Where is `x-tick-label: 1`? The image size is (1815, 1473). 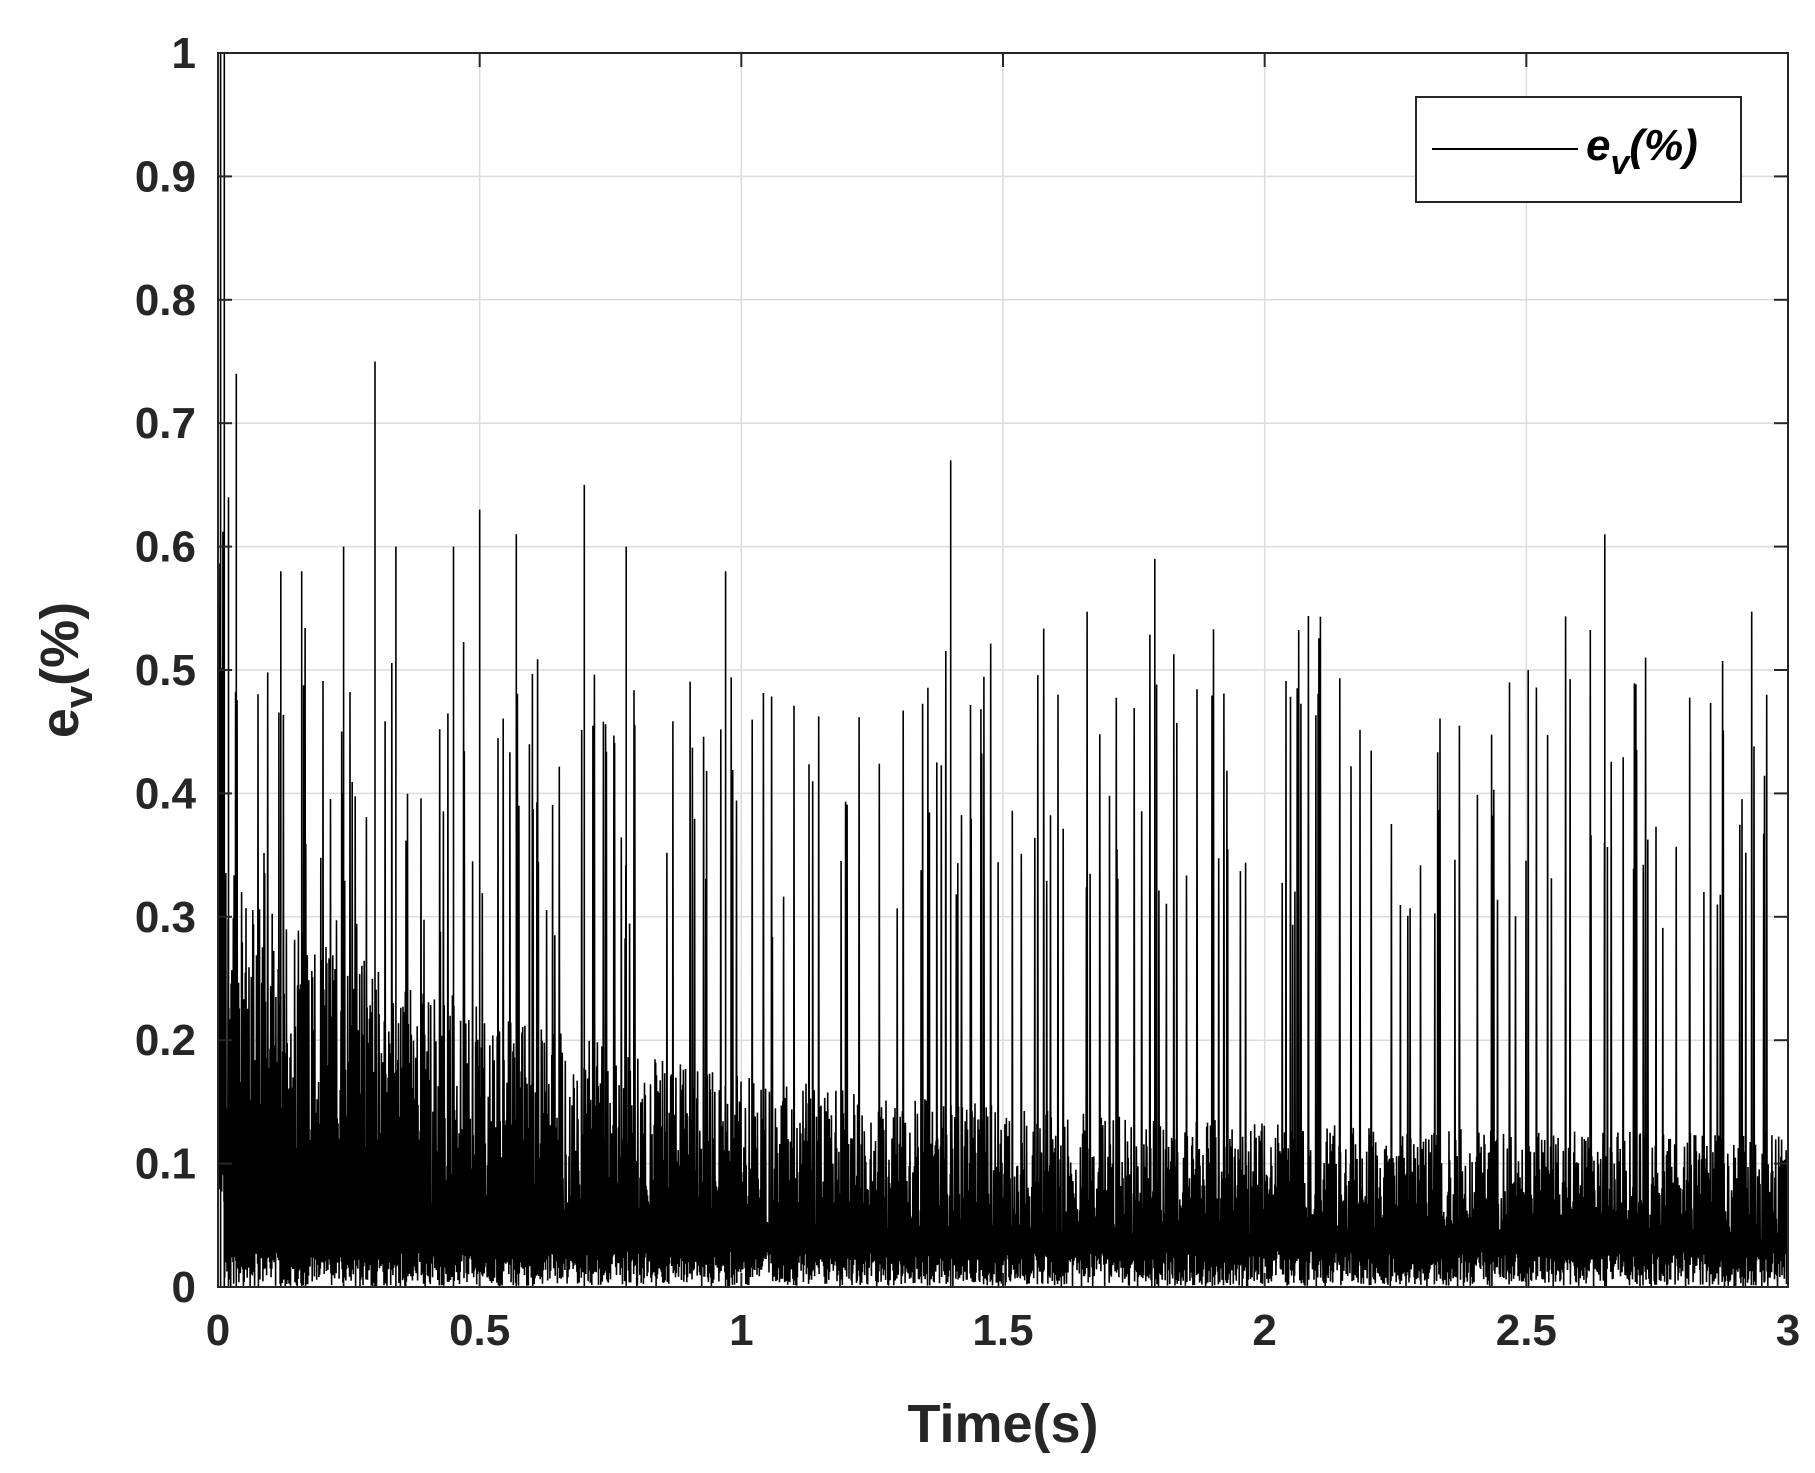
x-tick-label: 1 is located at coordinates (741, 1330).